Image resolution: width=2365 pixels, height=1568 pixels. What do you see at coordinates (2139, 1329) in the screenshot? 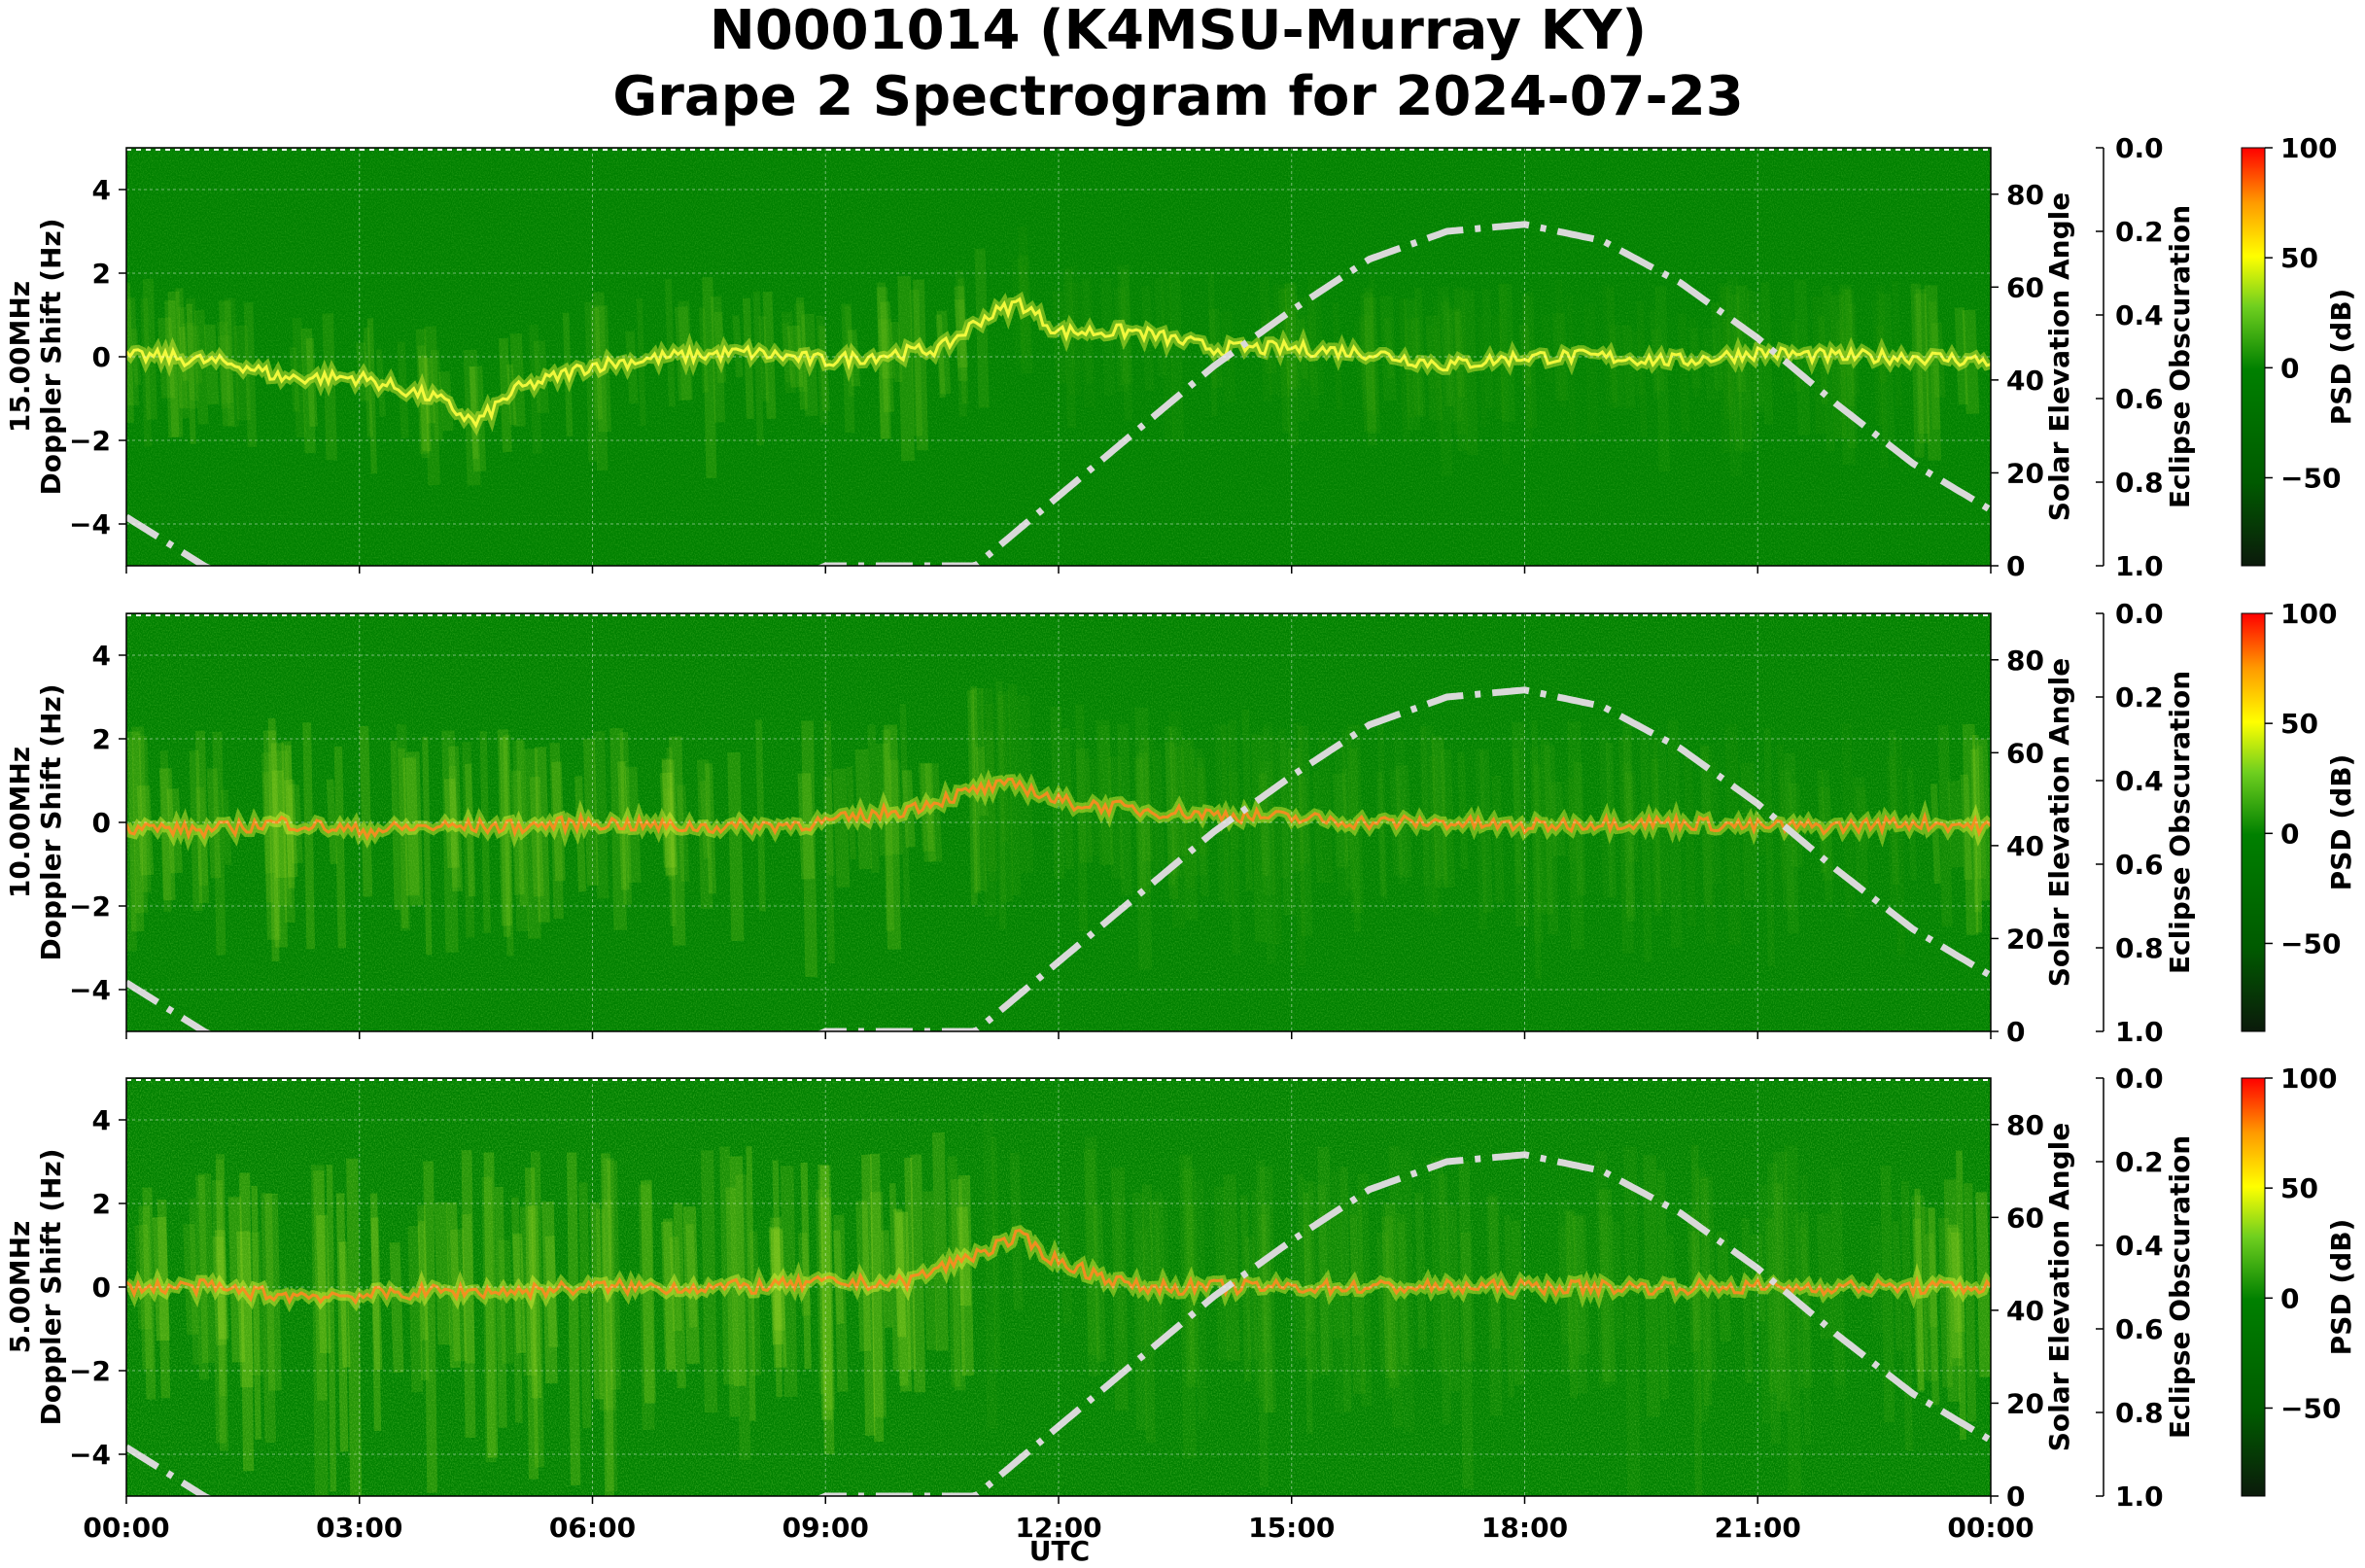
I see `eclipse-tick-label: 0.6` at bounding box center [2139, 1329].